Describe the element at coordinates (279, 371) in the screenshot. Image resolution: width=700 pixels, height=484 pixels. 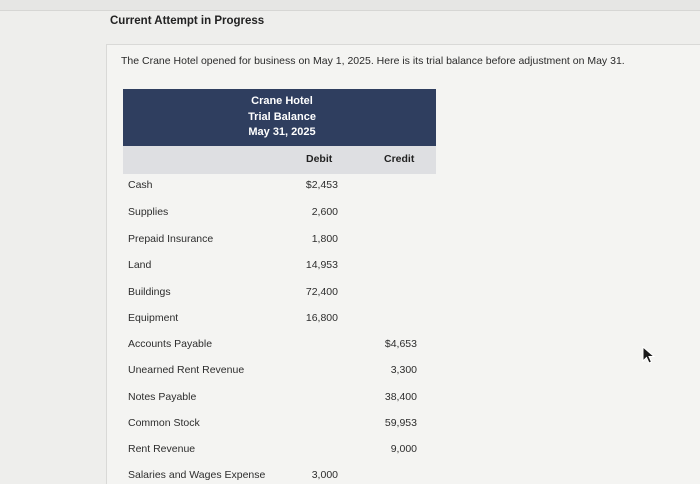
I see `table-row: Unearned Rent Revenue 3,300` at that location.